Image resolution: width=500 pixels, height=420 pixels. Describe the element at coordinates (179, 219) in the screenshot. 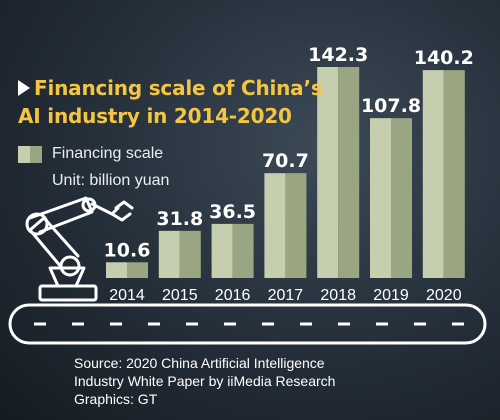

I see `value-label-2015: 31.8` at that location.